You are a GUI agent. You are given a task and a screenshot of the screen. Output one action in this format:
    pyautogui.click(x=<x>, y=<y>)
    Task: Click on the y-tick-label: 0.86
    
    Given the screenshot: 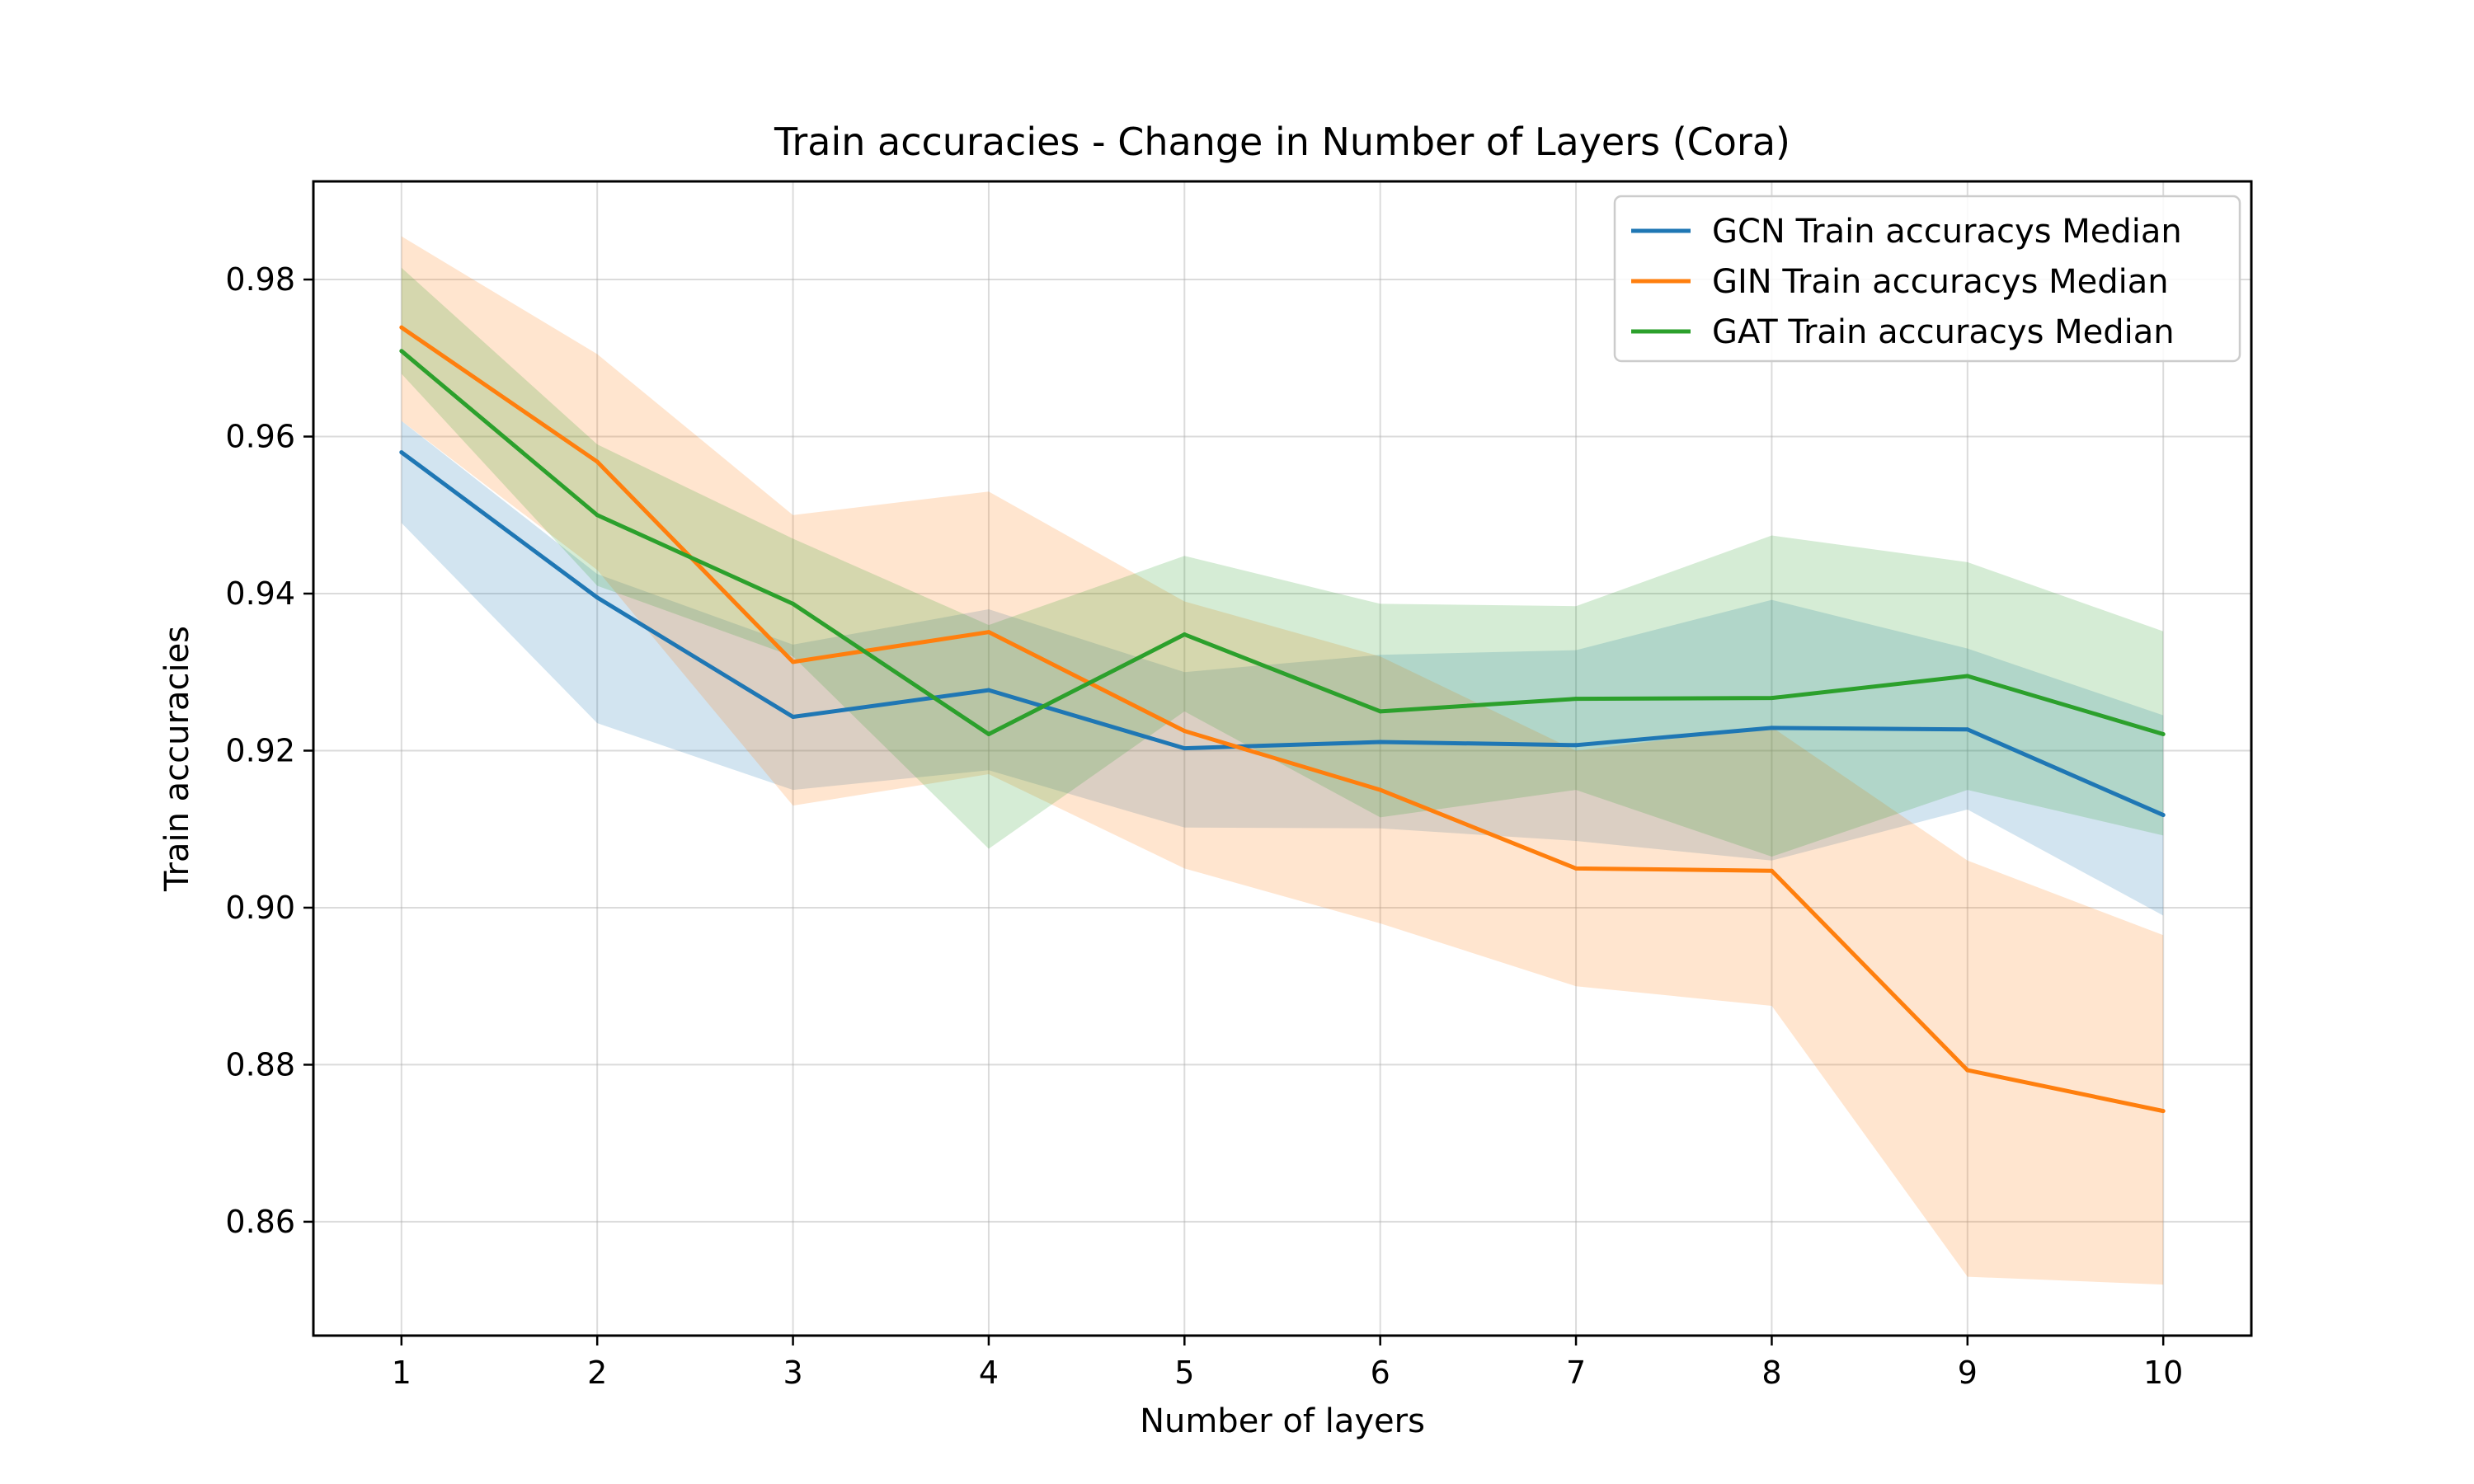 What is the action you would take?
    pyautogui.click(x=260, y=1222)
    